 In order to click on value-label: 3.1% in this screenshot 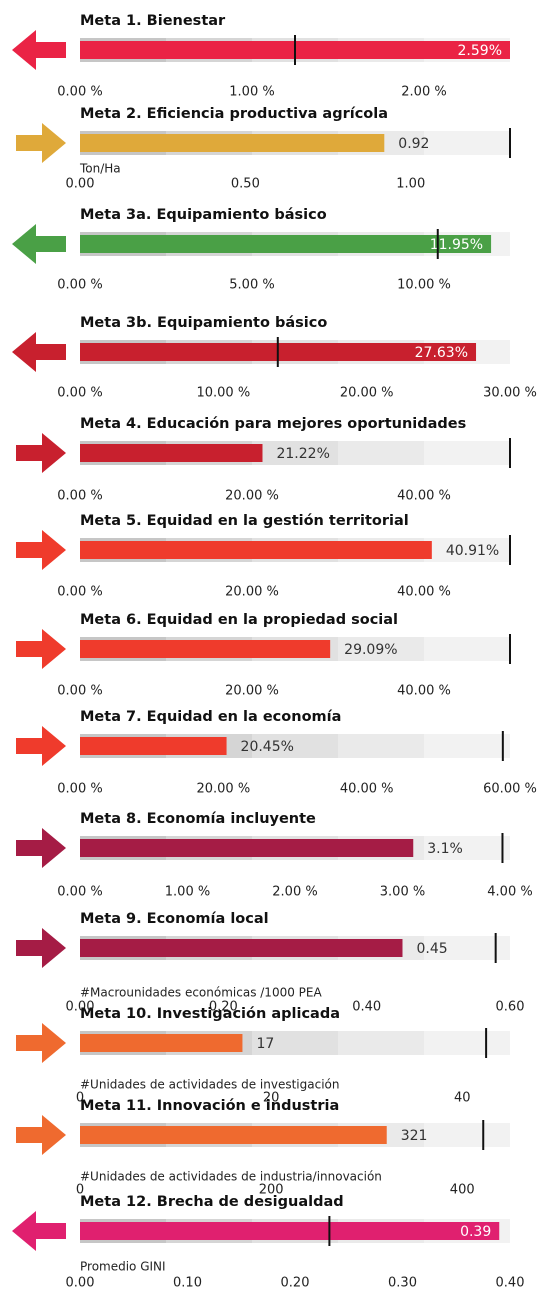, I will do `click(445, 849)`.